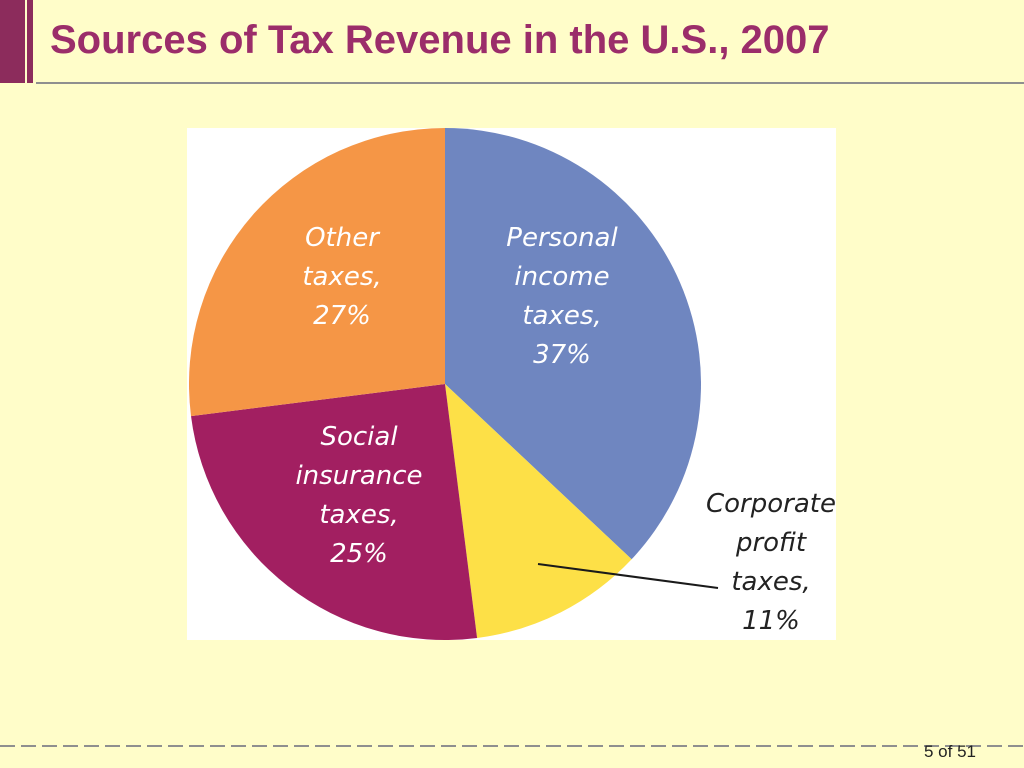 This screenshot has height=768, width=1024. Describe the element at coordinates (771, 562) in the screenshot. I see `slice-label-corporate-profit-taxes: Corporate profit taxes, 11%` at that location.